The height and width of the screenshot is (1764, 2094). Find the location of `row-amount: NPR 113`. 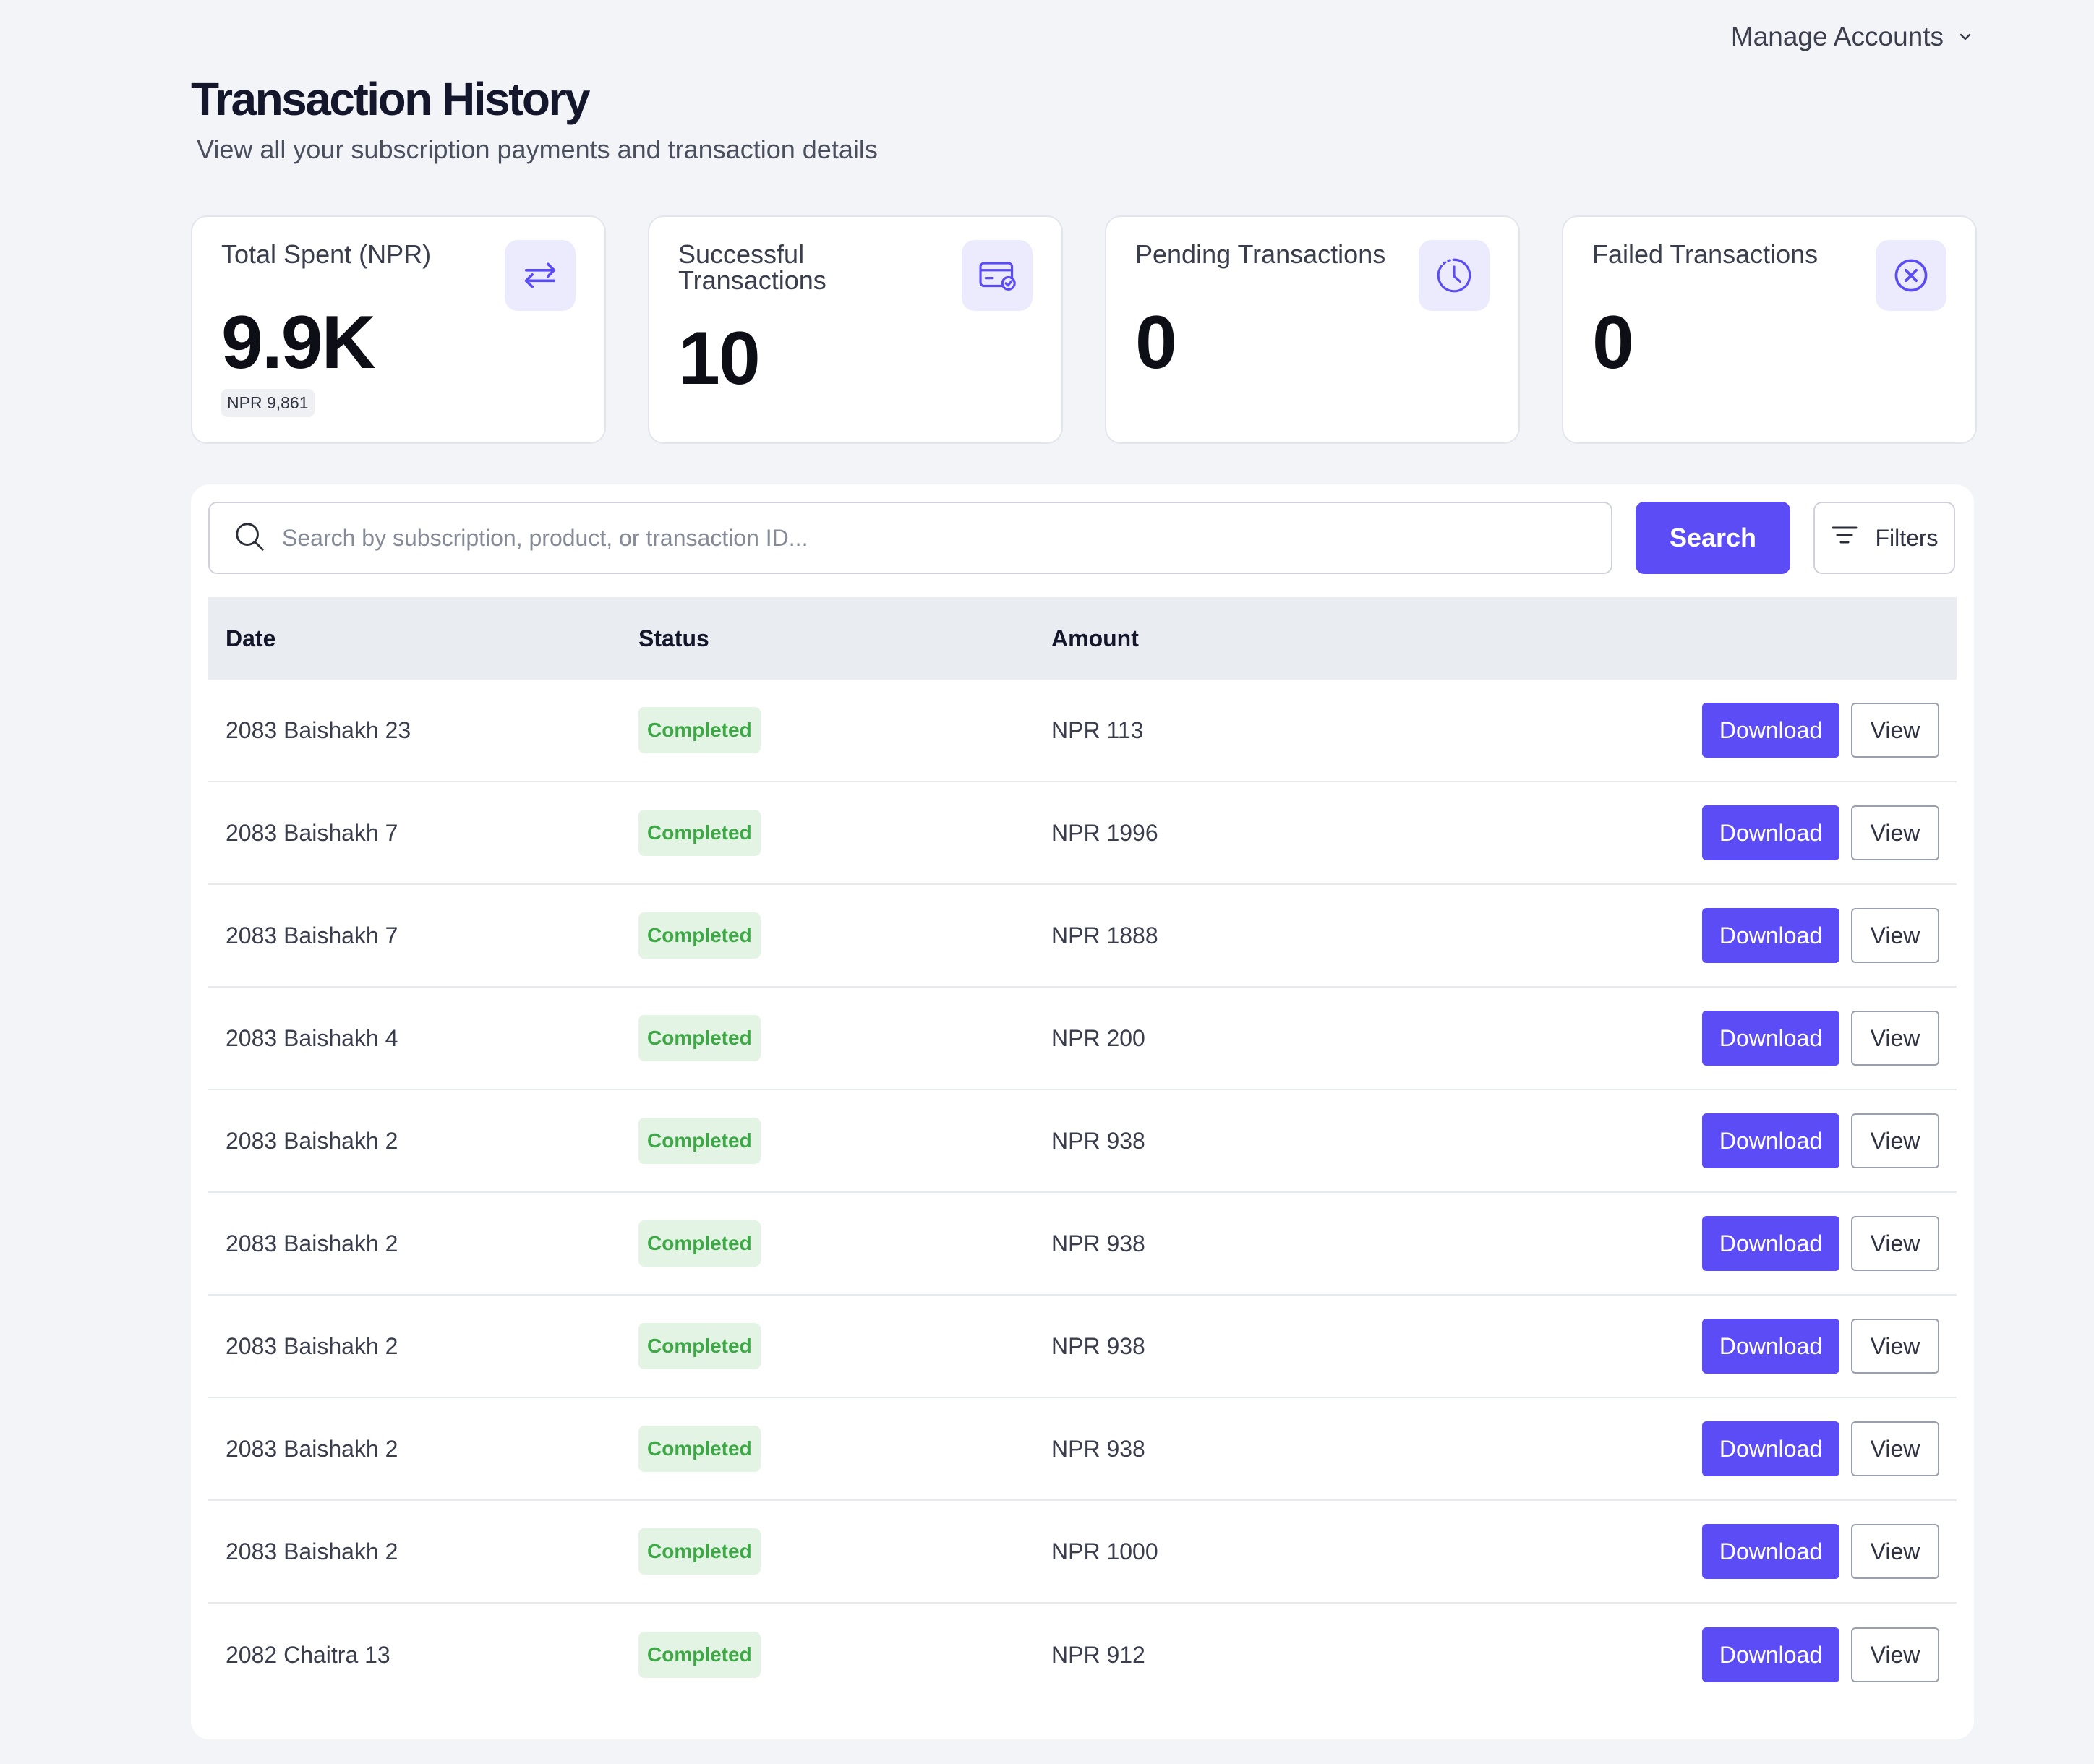

row-amount: NPR 113 is located at coordinates (1097, 729).